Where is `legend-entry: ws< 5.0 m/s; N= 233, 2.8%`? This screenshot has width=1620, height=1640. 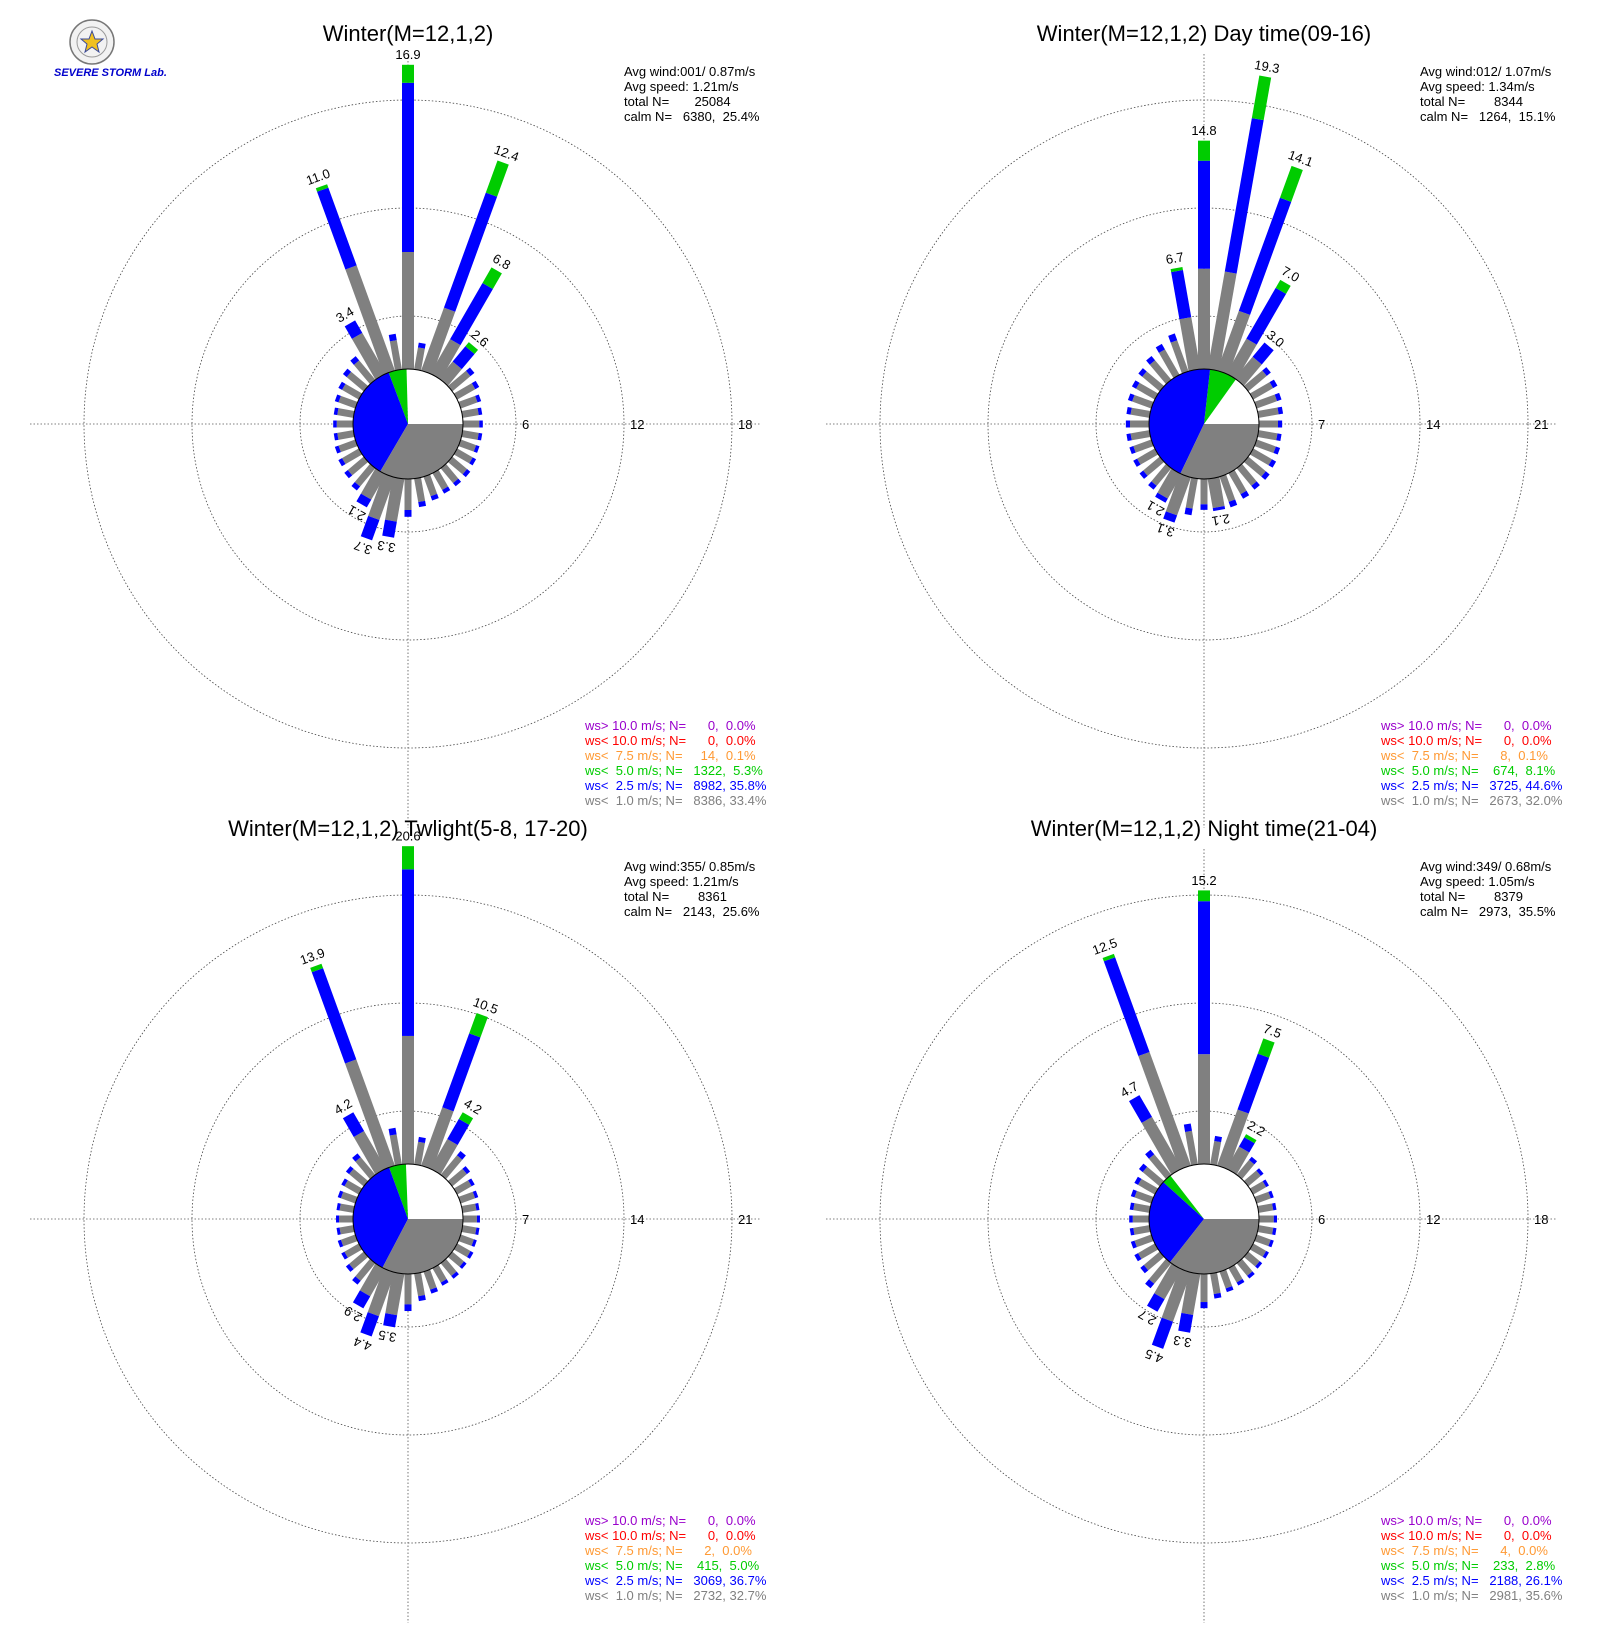 legend-entry: ws< 5.0 m/s; N= 233, 2.8% is located at coordinates (1468, 1565).